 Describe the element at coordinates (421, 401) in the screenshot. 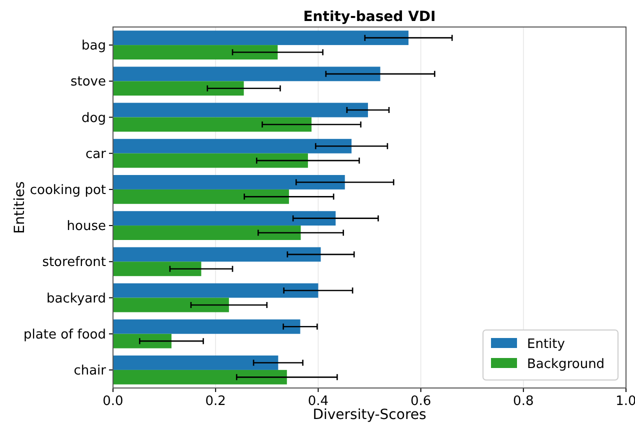

I see `x-tick-label: 0.6` at that location.